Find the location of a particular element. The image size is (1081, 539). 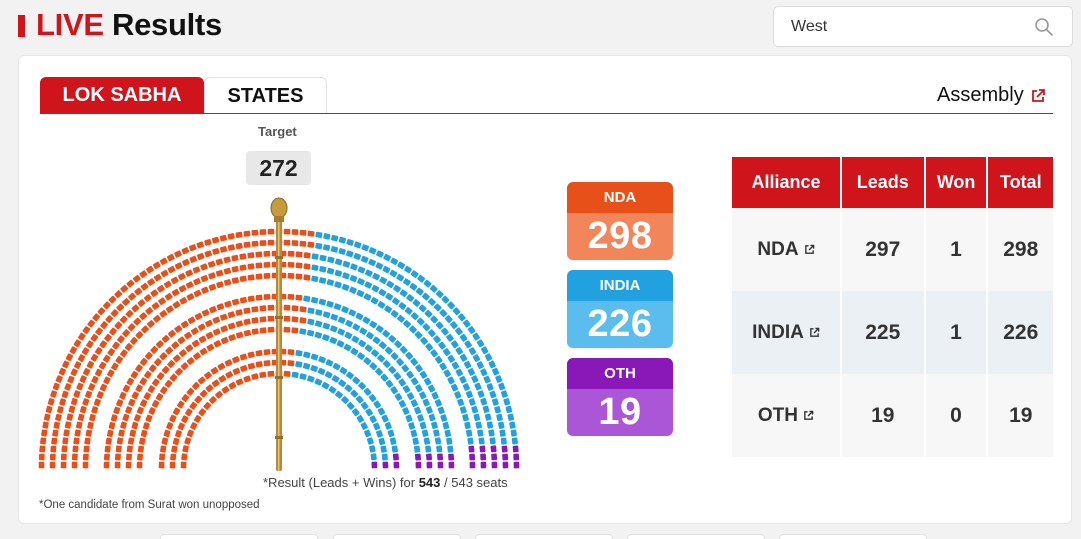

search-box is located at coordinates (923, 26).